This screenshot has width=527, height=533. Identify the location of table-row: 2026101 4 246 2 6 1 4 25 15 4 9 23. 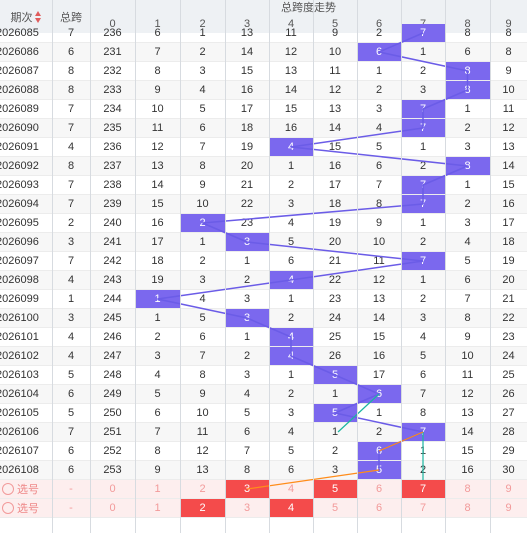
(263, 337).